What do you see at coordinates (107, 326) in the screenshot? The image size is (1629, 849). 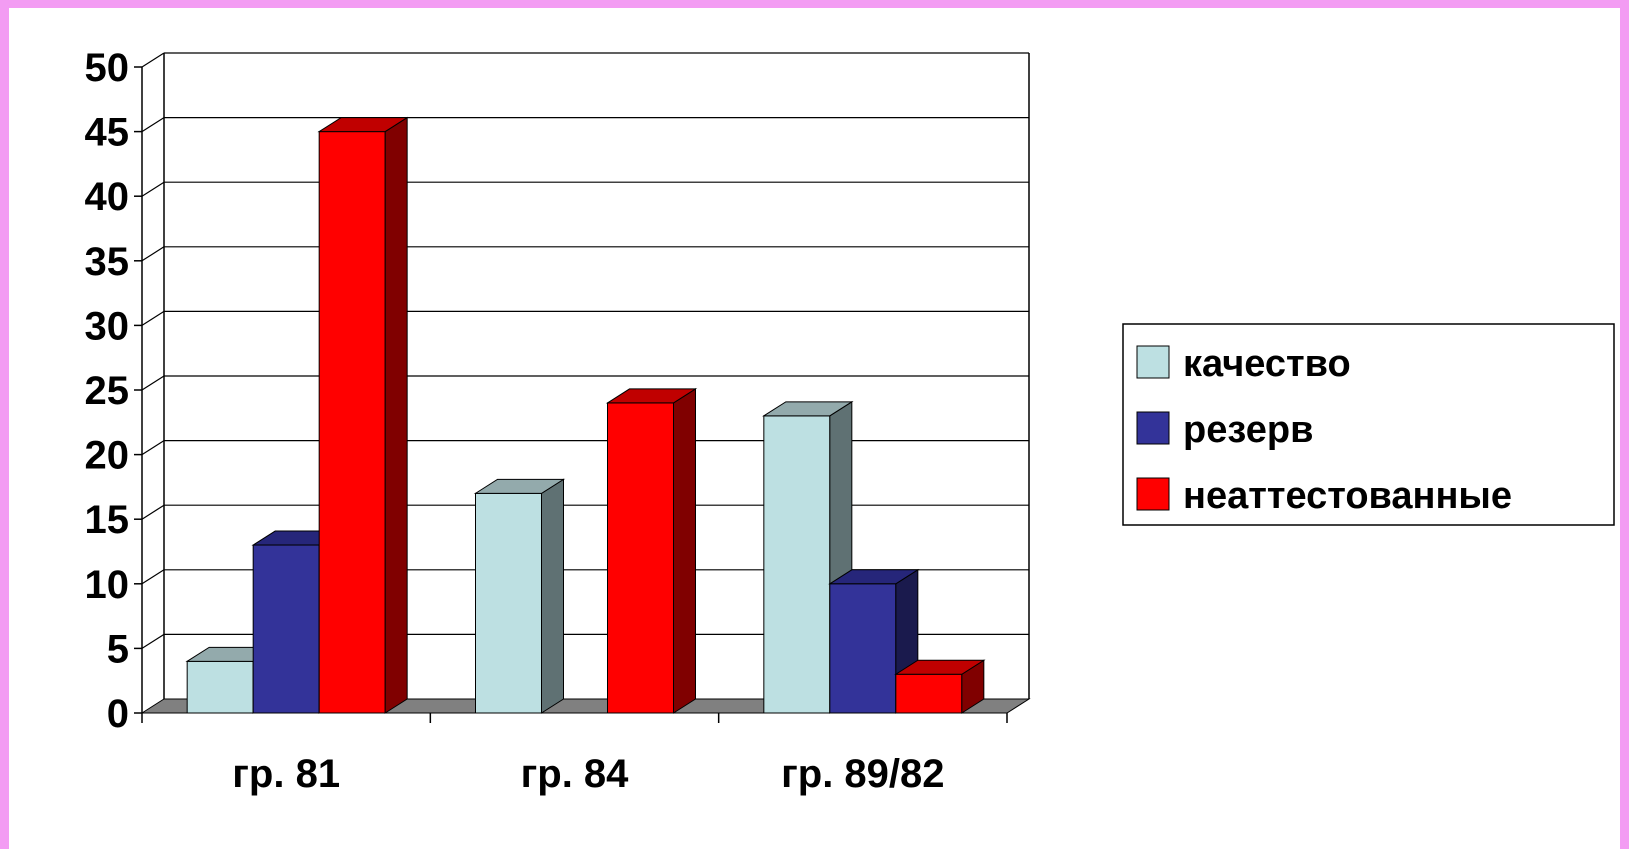 I see `y-tick-label: 30` at bounding box center [107, 326].